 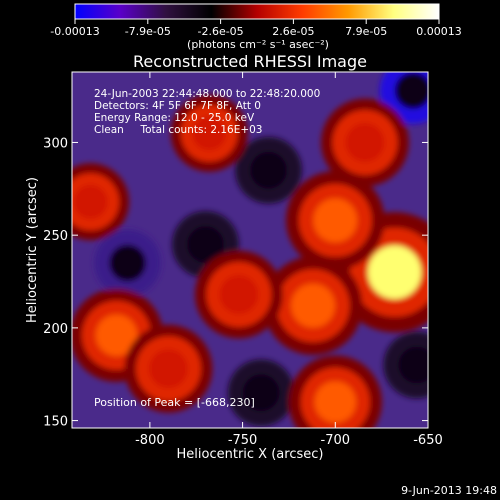 What do you see at coordinates (55, 422) in the screenshot?
I see `y-tick-label: 150` at bounding box center [55, 422].